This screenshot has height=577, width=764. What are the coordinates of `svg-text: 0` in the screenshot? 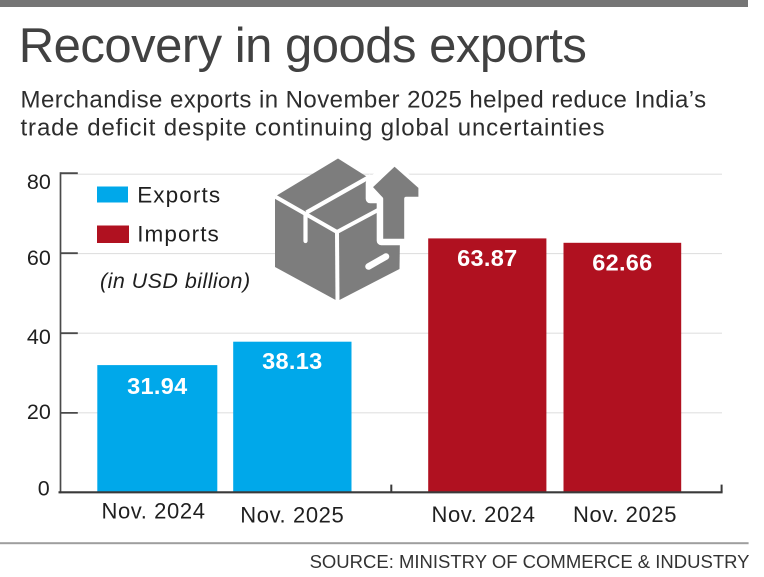 It's located at (44, 489).